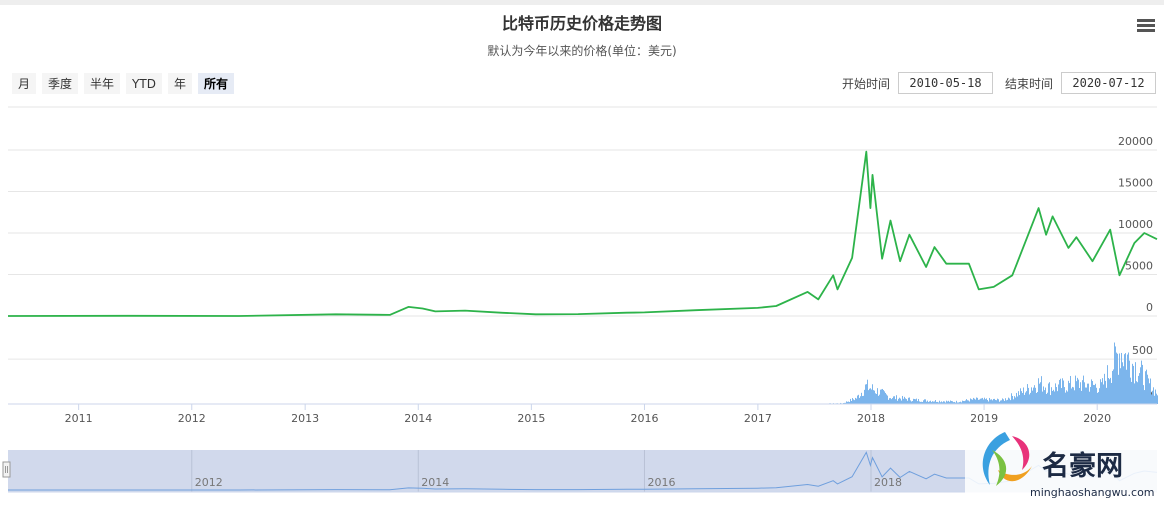 The image size is (1164, 506). What do you see at coordinates (1108, 83) in the screenshot?
I see `end-date-input` at bounding box center [1108, 83].